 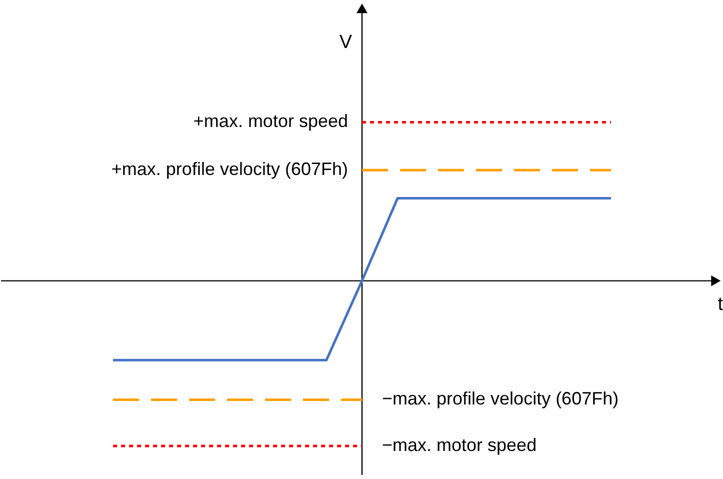 I want to click on y-axis-title: V, so click(x=345, y=43).